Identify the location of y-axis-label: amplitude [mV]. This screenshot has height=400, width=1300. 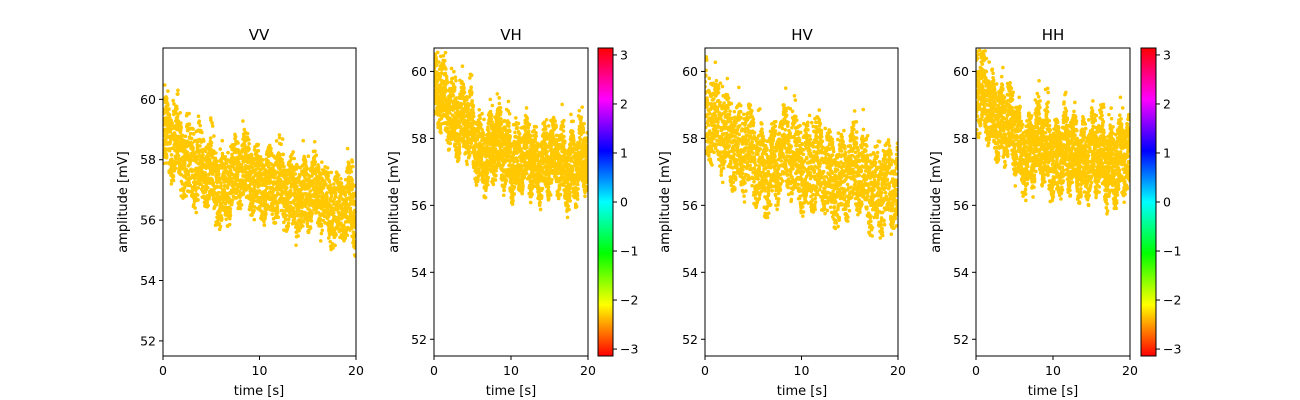
(123, 202).